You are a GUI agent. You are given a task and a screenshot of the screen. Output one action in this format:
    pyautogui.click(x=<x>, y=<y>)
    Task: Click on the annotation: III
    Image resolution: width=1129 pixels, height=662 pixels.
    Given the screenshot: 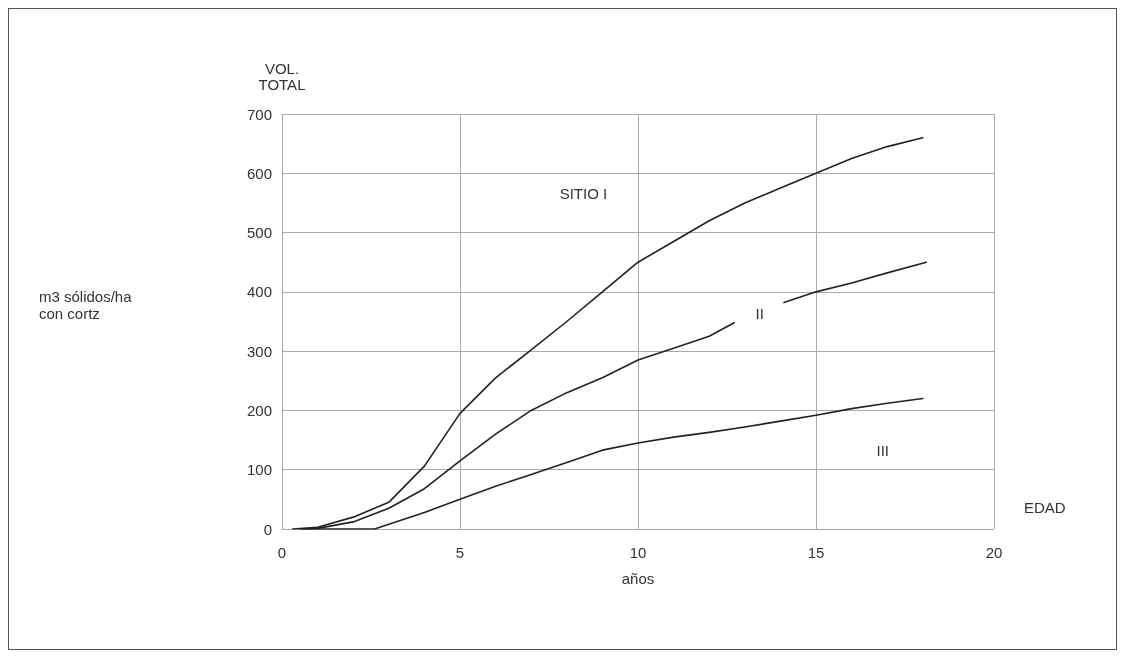 What is the action you would take?
    pyautogui.click(x=883, y=450)
    